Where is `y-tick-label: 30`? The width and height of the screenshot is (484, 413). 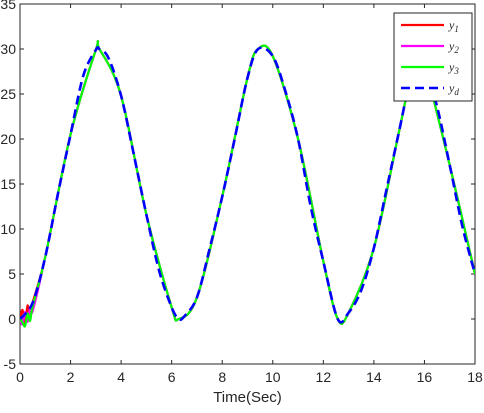
y-tick-label: 30 is located at coordinates (8, 49).